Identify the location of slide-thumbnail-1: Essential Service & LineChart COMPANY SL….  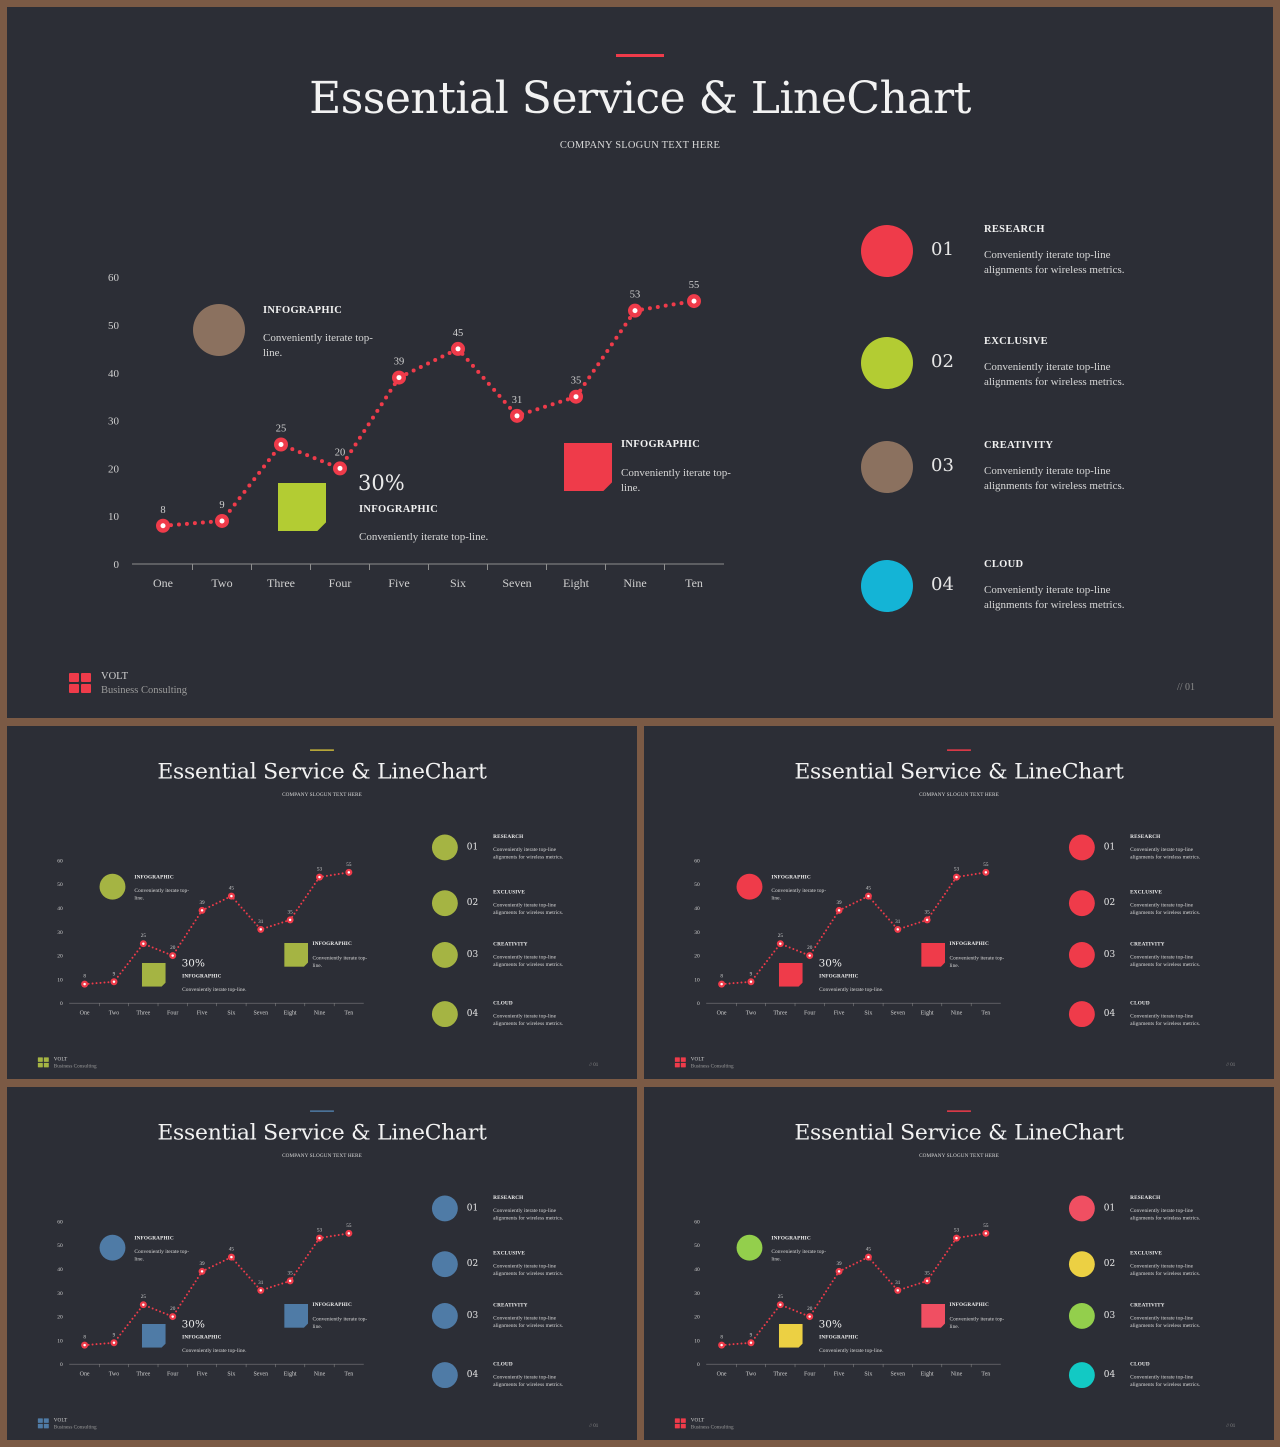
(322, 902).